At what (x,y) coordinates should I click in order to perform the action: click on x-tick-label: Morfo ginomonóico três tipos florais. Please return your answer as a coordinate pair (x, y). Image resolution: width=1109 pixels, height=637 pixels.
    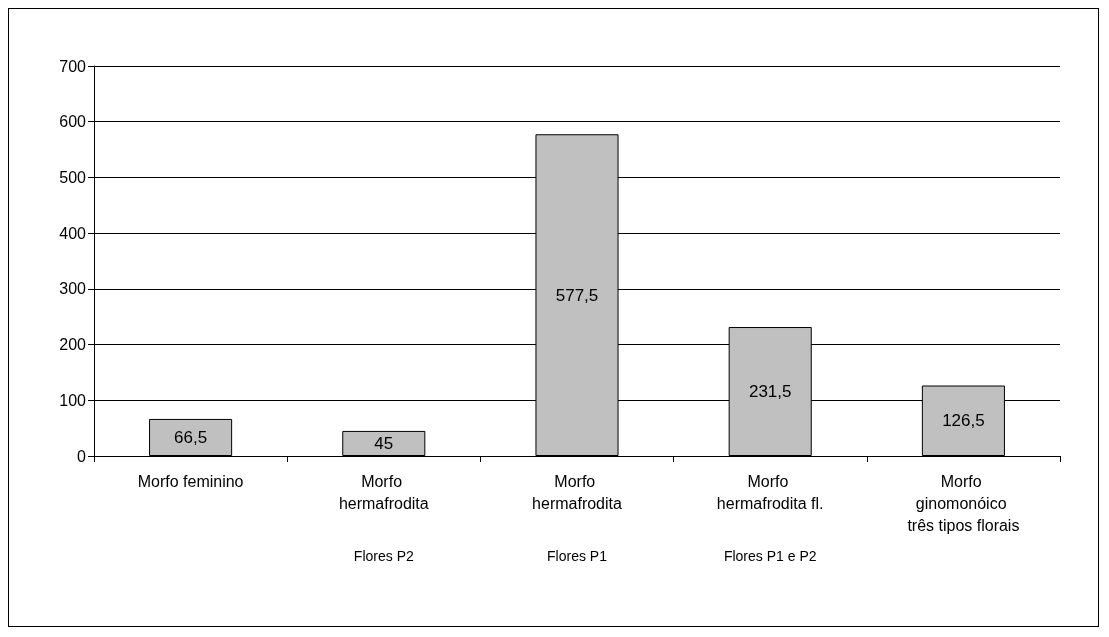
    Looking at the image, I should click on (963, 503).